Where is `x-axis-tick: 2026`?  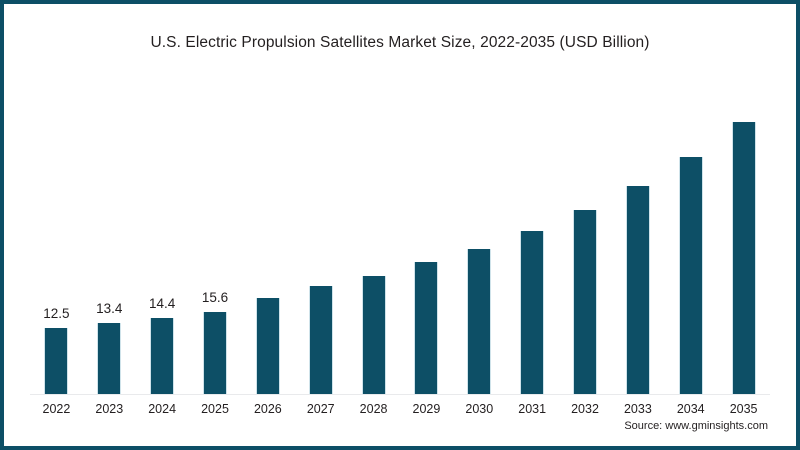
x-axis-tick: 2026 is located at coordinates (267, 409).